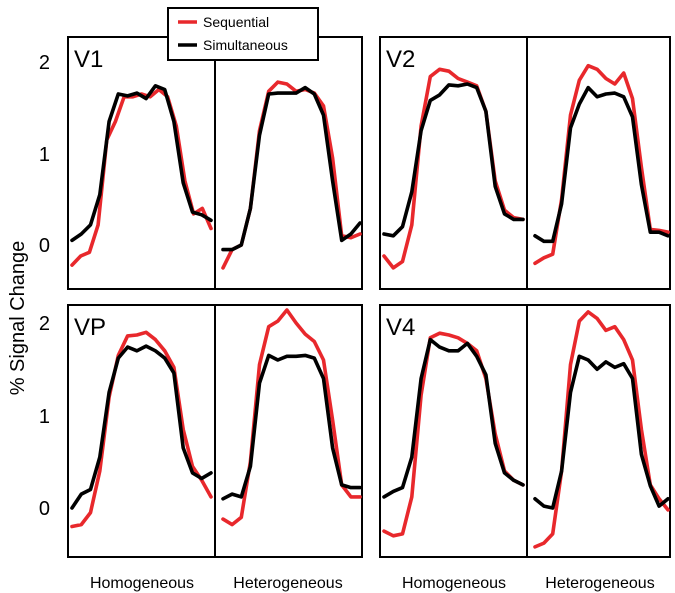 This screenshot has height=593, width=675. Describe the element at coordinates (141, 427) in the screenshot. I see `series-line-simultaneous-vp-homogeneous` at that location.